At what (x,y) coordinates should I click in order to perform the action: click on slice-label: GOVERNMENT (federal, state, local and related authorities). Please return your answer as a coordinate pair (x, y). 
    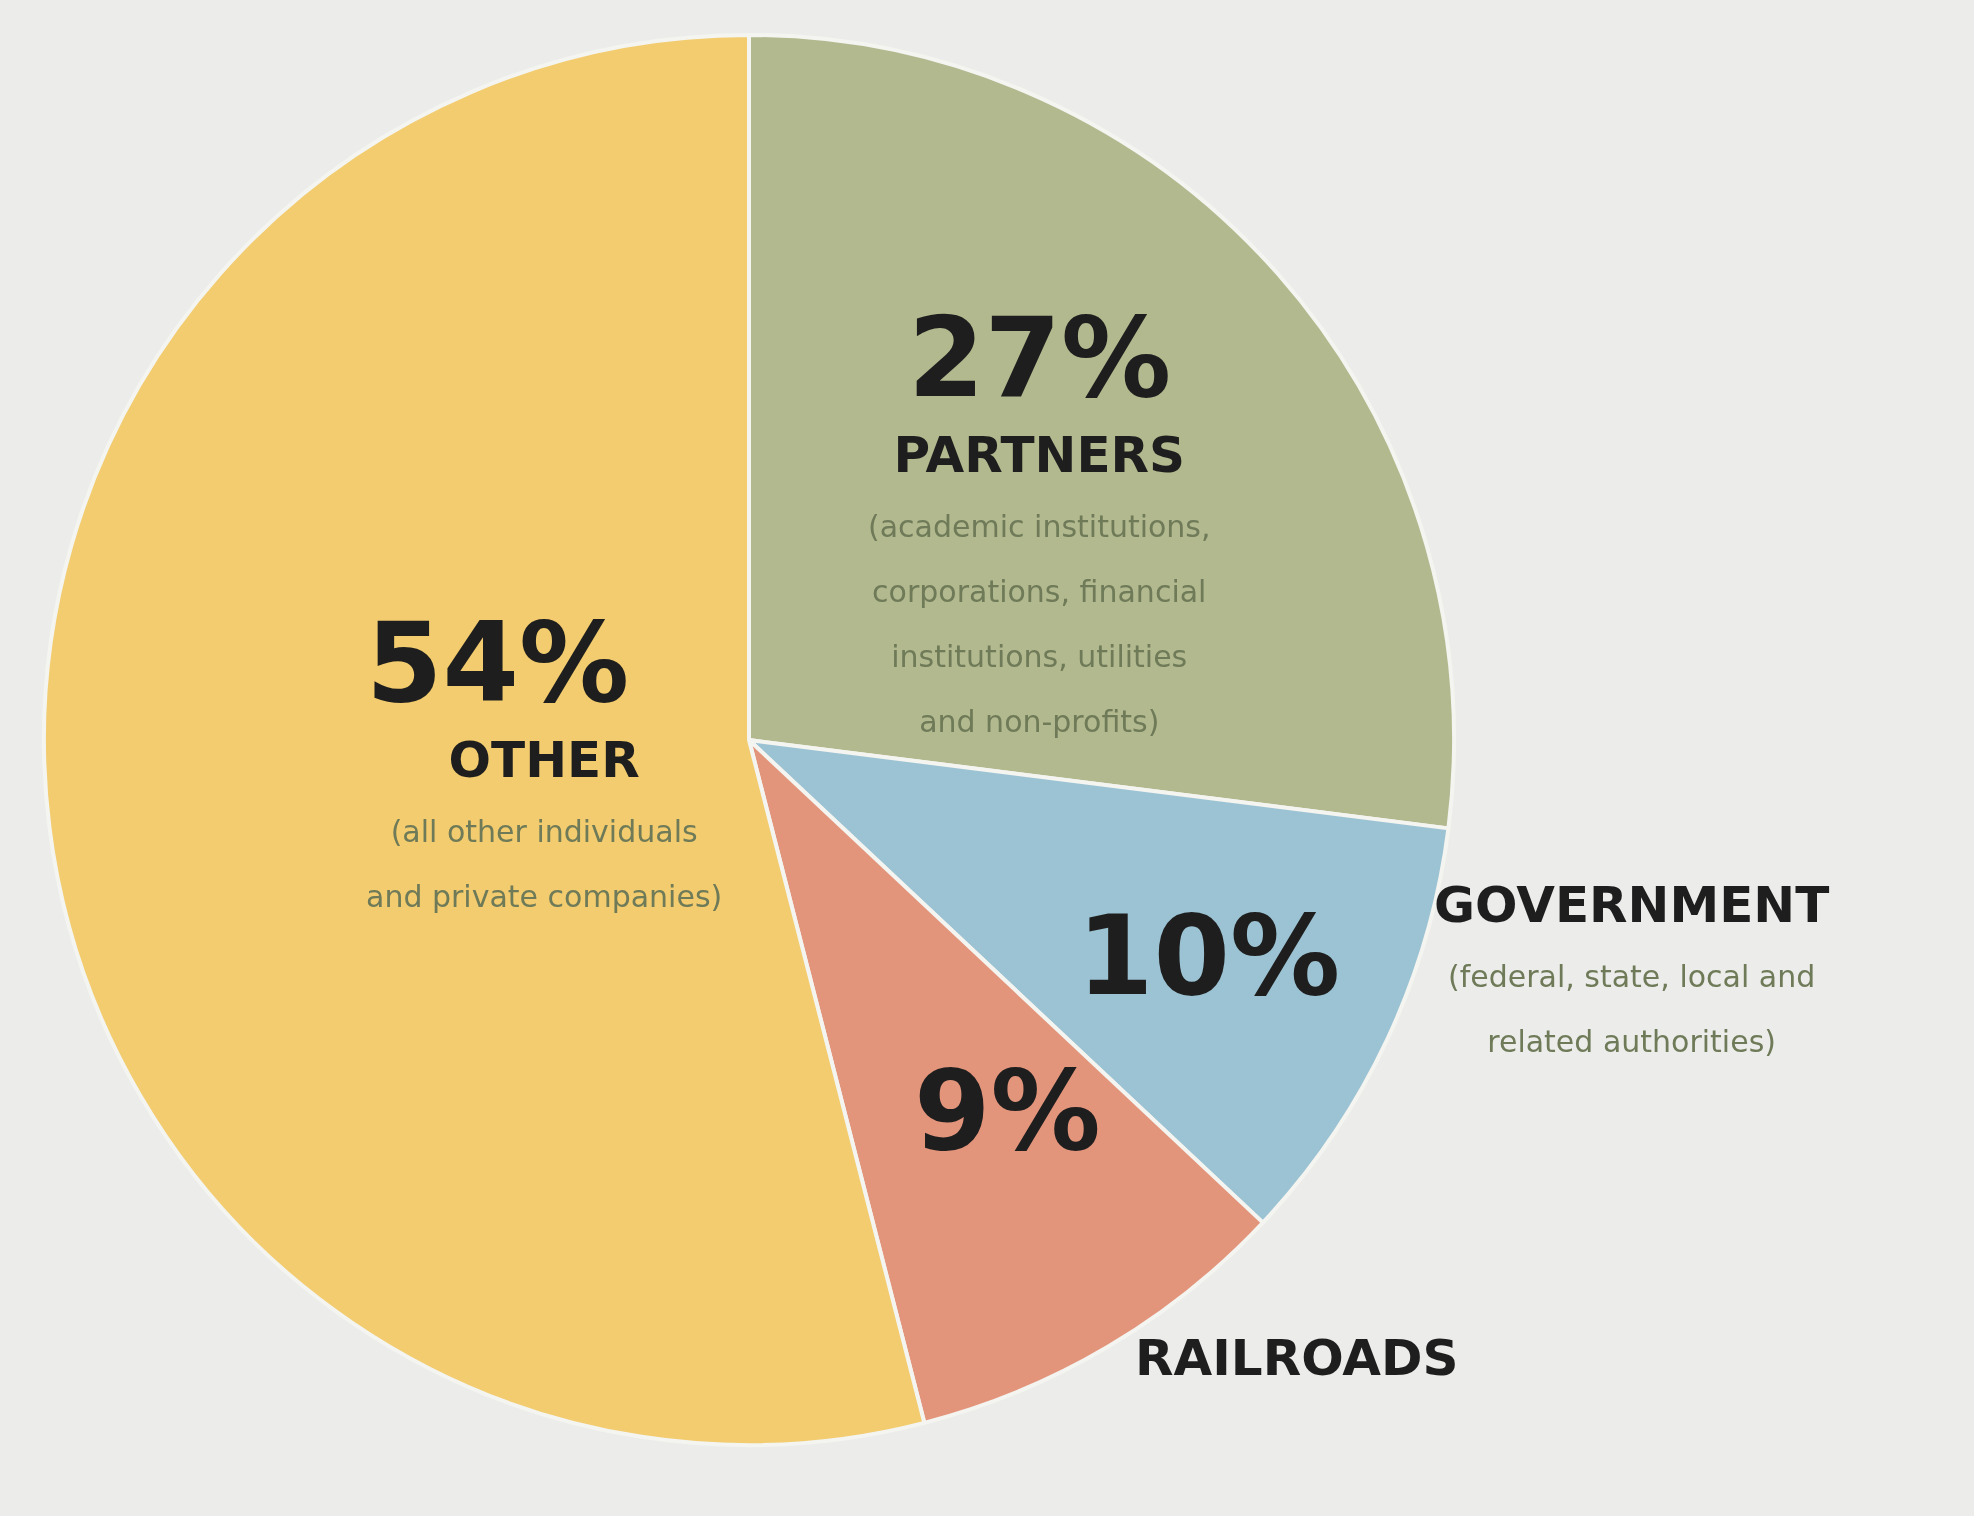
    Looking at the image, I should click on (1632, 967).